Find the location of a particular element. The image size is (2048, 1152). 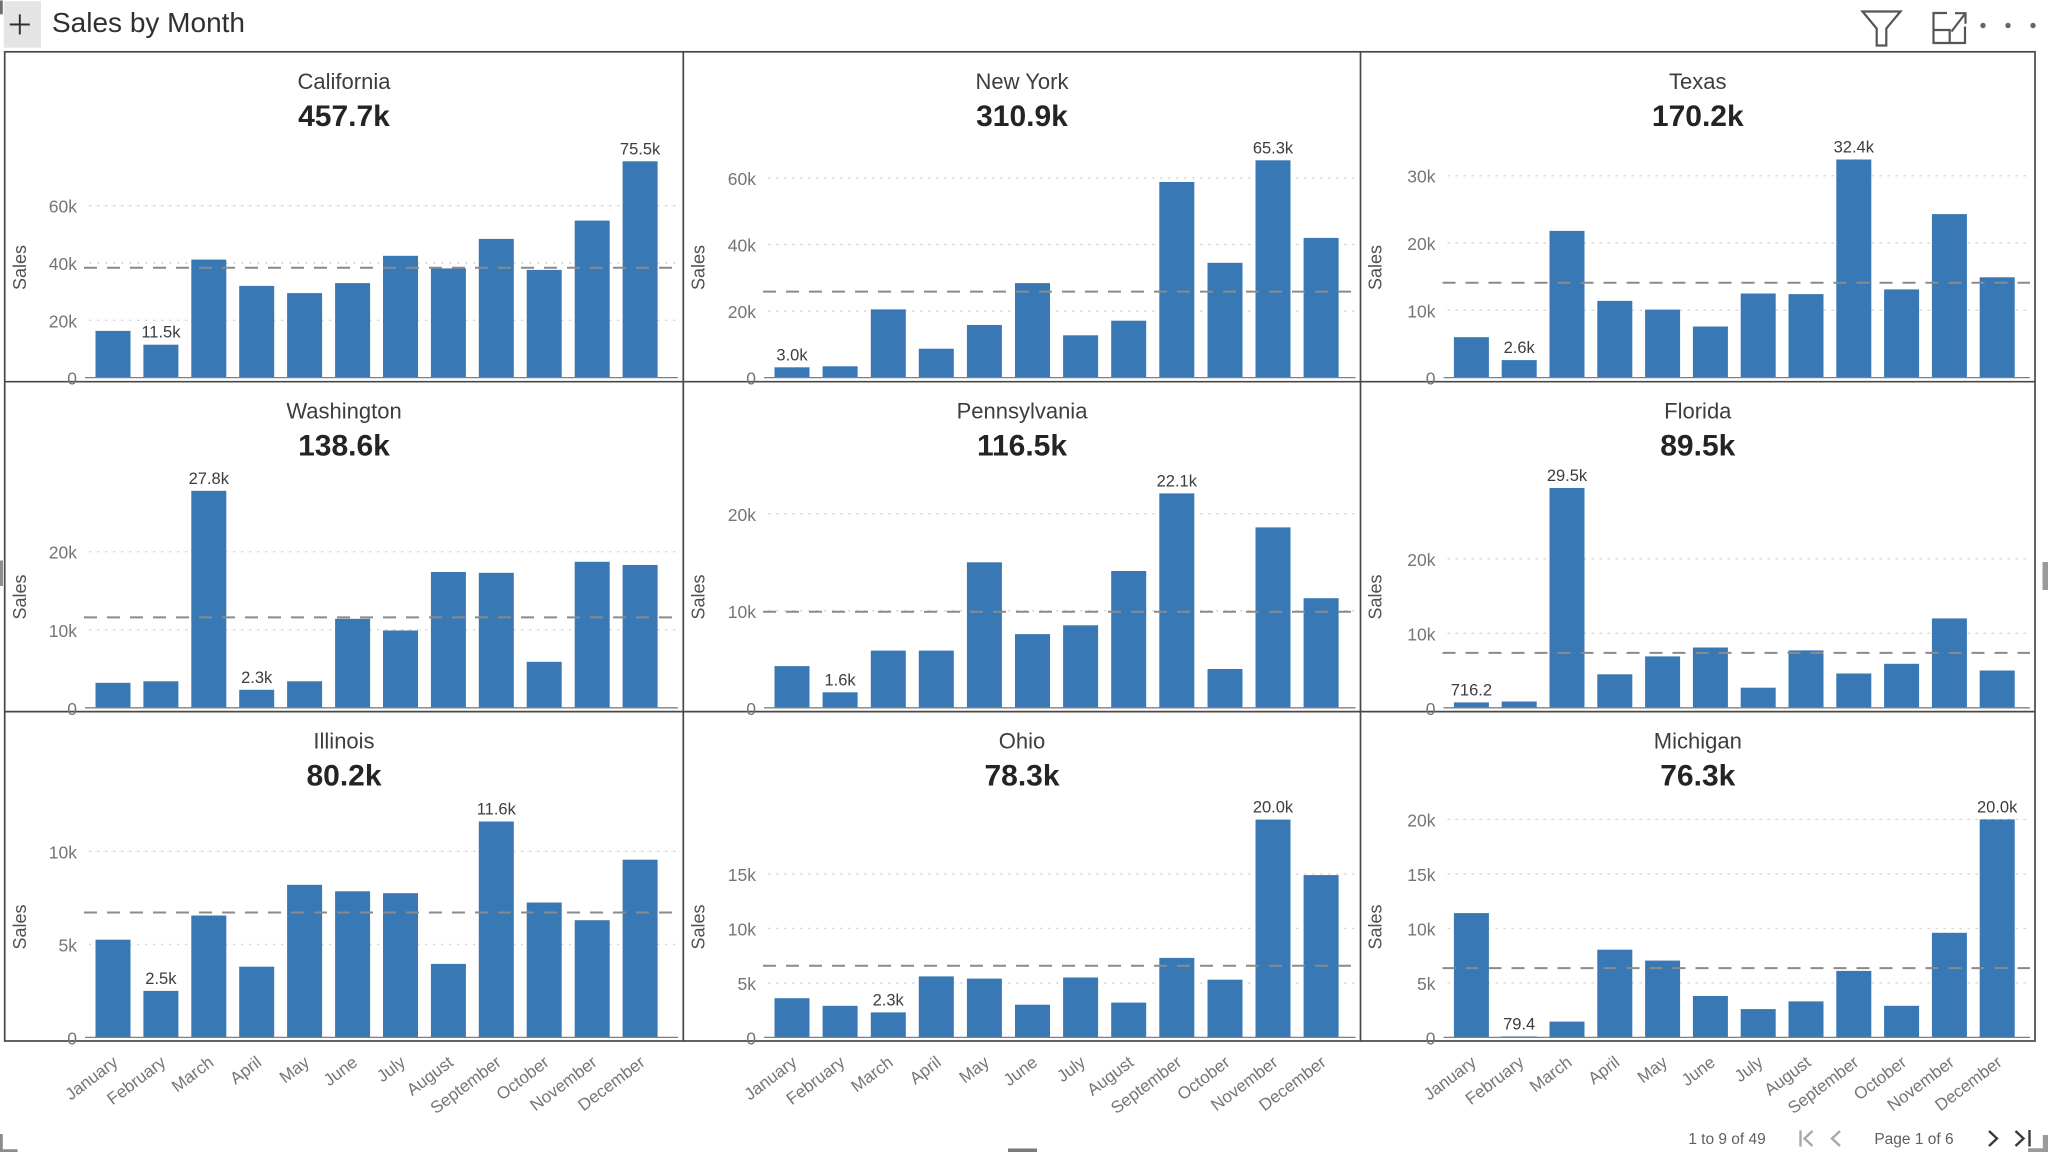

svg-text: 11.6k is located at coordinates (497, 810).